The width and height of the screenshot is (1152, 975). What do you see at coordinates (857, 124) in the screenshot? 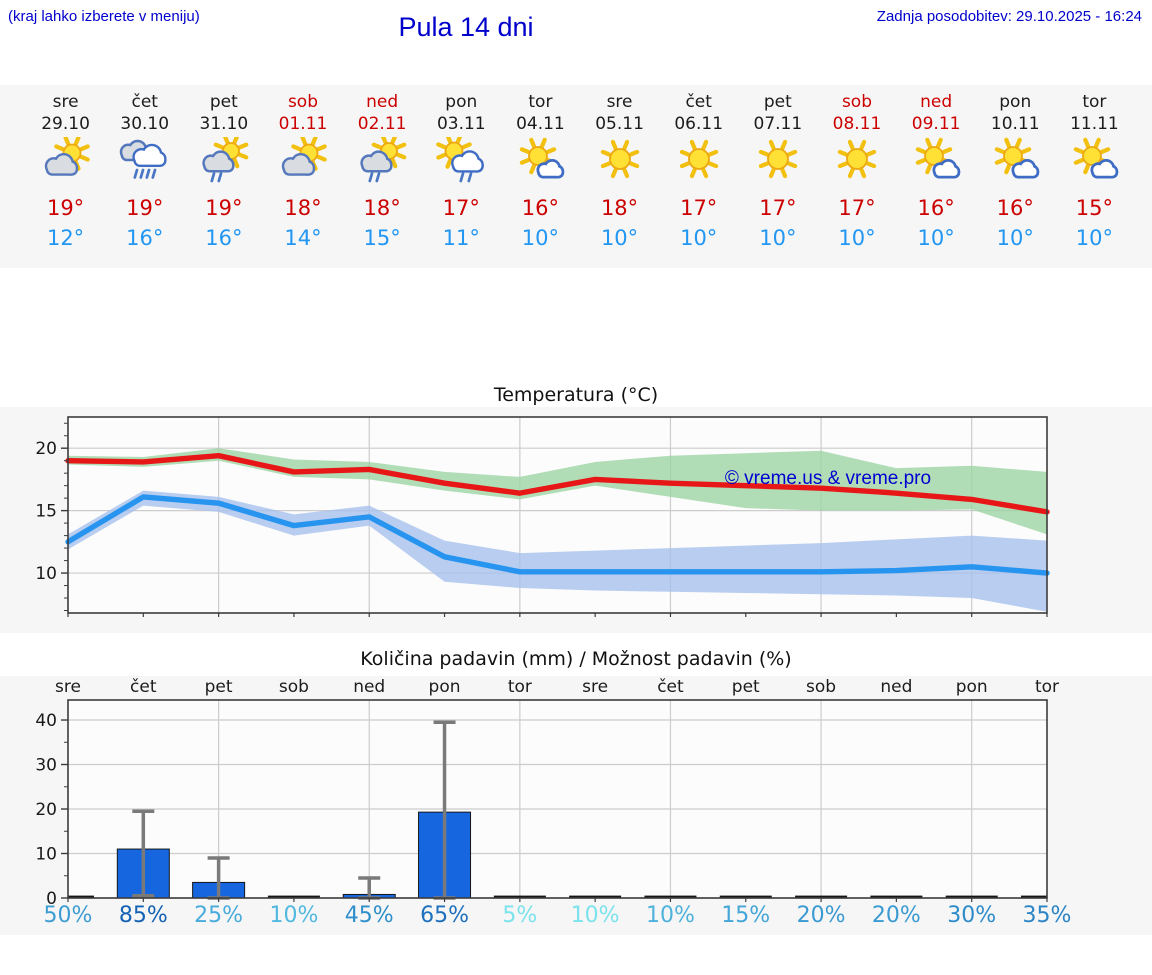
I see `day-date-label: 08.11` at bounding box center [857, 124].